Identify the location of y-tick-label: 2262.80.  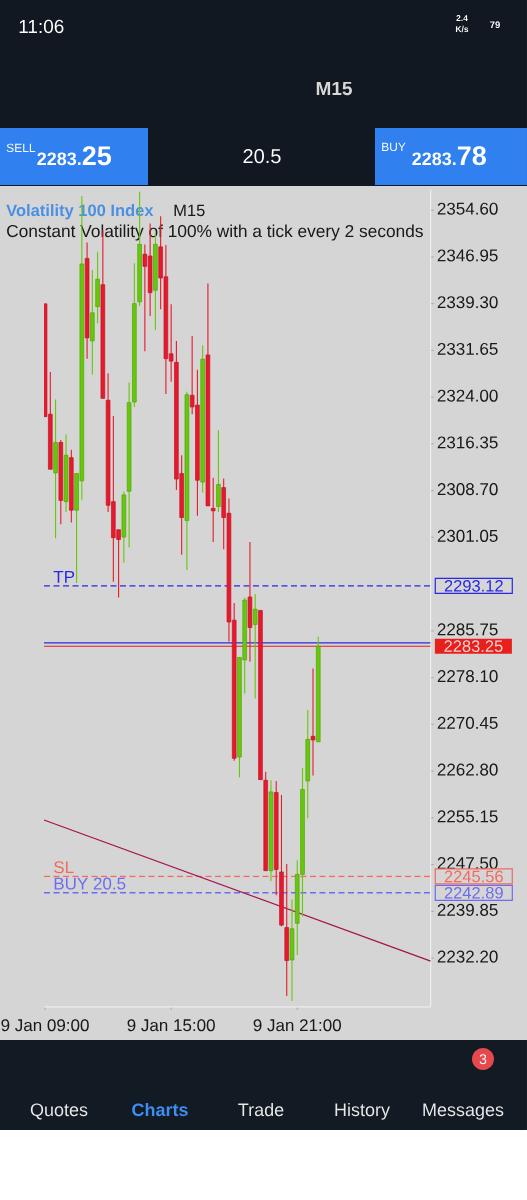
(467, 769).